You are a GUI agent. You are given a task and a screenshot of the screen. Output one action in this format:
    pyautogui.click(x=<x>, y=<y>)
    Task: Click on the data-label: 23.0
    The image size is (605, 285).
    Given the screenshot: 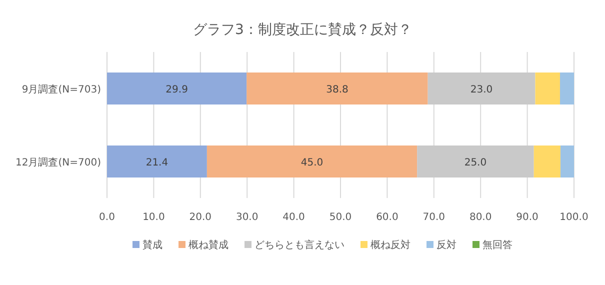 What is the action you would take?
    pyautogui.click(x=481, y=90)
    